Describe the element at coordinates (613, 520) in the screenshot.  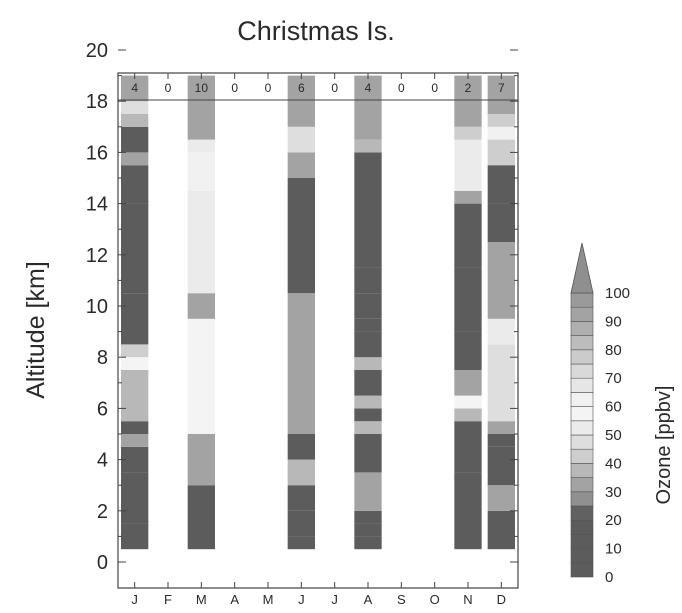
I see `colorbar-tick-20: 20` at that location.